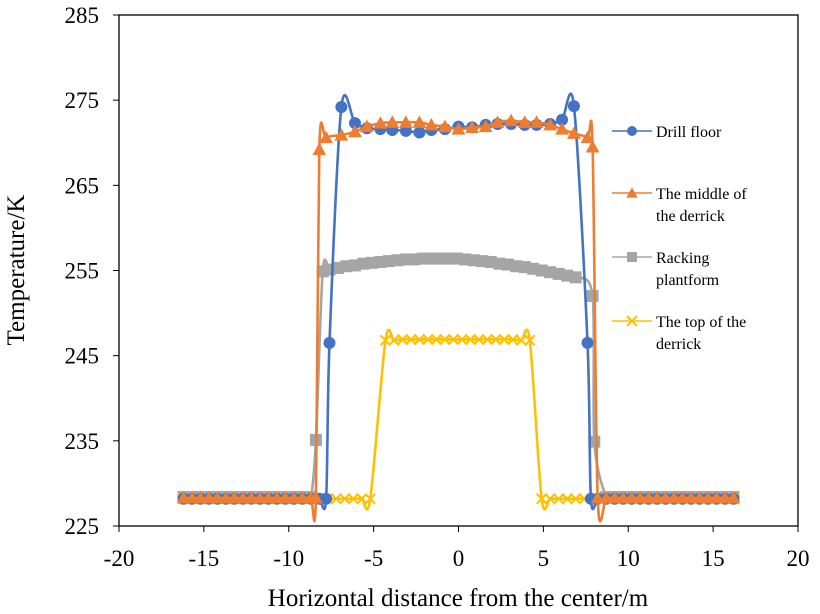 The image size is (820, 614). I want to click on x-tick-label: -20, so click(119, 558).